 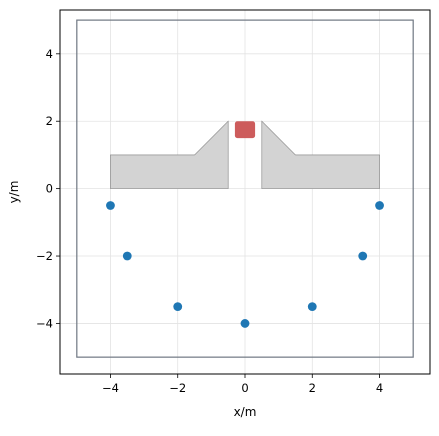 What do you see at coordinates (320, 154) in the screenshot?
I see `right-wall-obstacle` at bounding box center [320, 154].